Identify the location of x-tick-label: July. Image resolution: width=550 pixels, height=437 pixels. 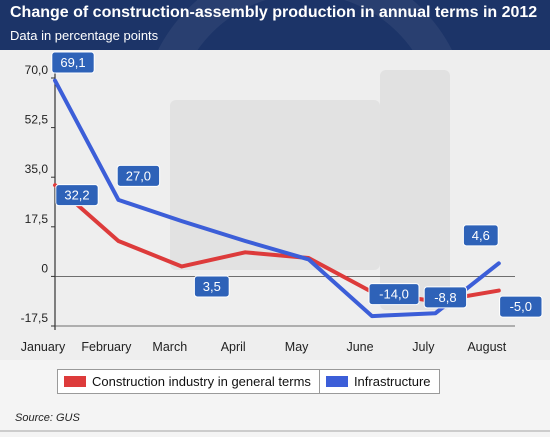
(423, 347).